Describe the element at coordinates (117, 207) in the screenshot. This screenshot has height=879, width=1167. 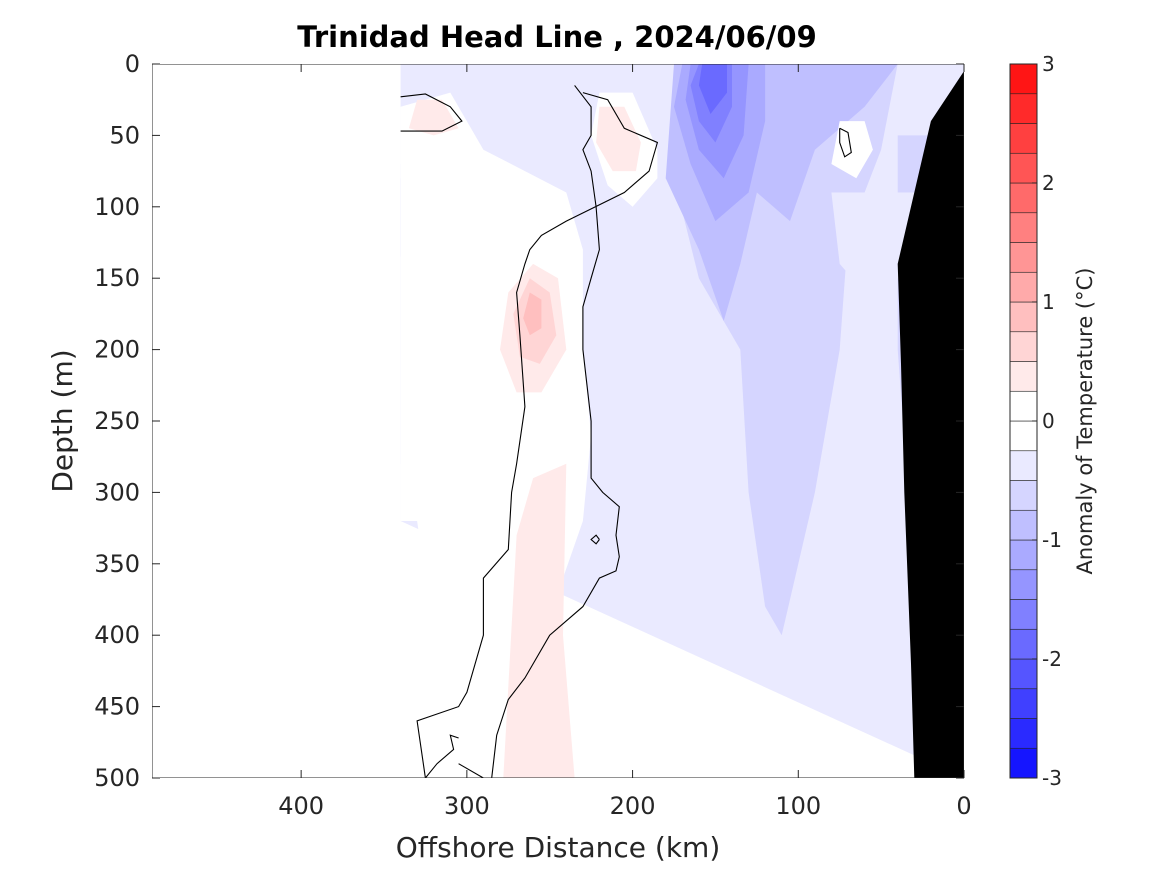
I see `y-tick-label: 100` at that location.